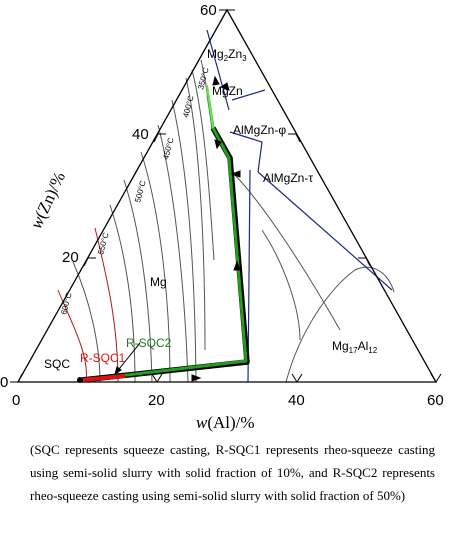 The height and width of the screenshot is (538, 450). What do you see at coordinates (149, 343) in the screenshot?
I see `path-label-rsqc2: R-SQC2` at bounding box center [149, 343].